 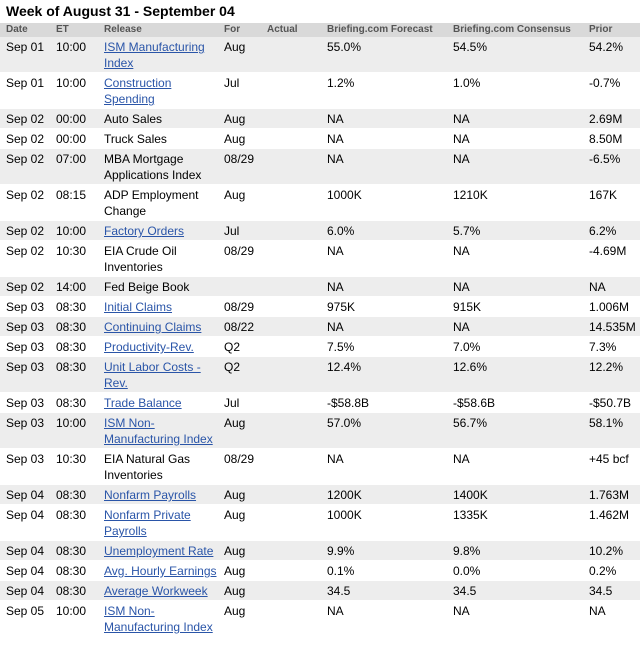 What do you see at coordinates (159, 551) in the screenshot?
I see `release-link: Unemployment Rate` at bounding box center [159, 551].